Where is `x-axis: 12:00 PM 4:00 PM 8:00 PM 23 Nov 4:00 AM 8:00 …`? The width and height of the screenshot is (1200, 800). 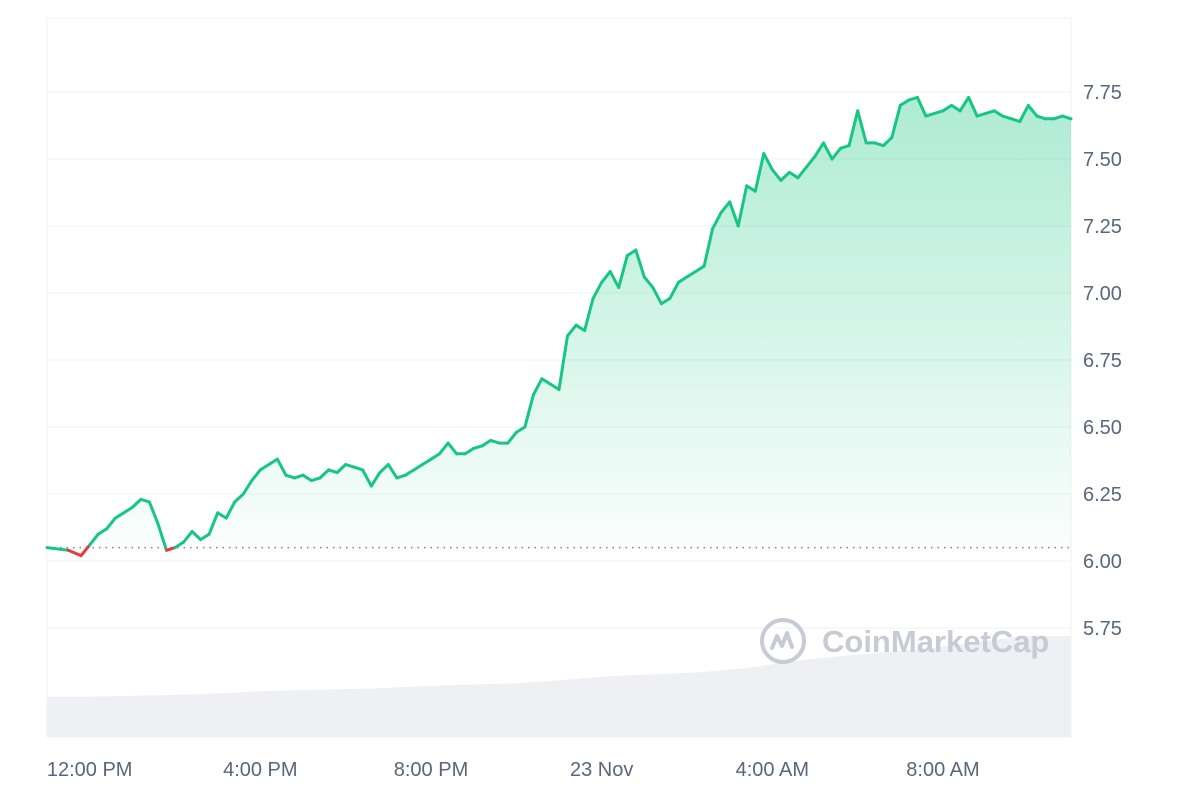 x-axis: 12:00 PM 4:00 PM 8:00 PM 23 Nov 4:00 AM 8:00 … is located at coordinates (513, 770).